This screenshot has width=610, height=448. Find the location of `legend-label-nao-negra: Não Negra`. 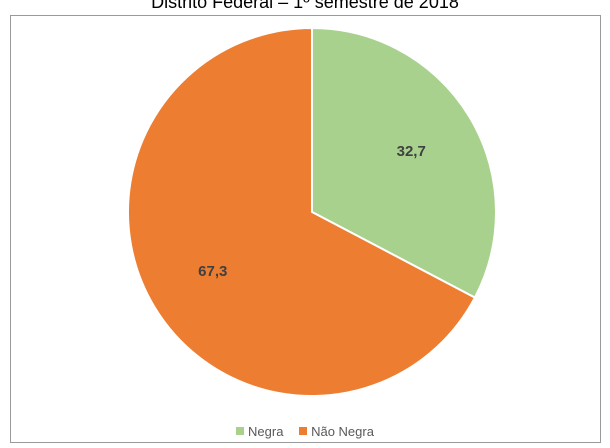

legend-label-nao-negra: Não Negra is located at coordinates (342, 431).